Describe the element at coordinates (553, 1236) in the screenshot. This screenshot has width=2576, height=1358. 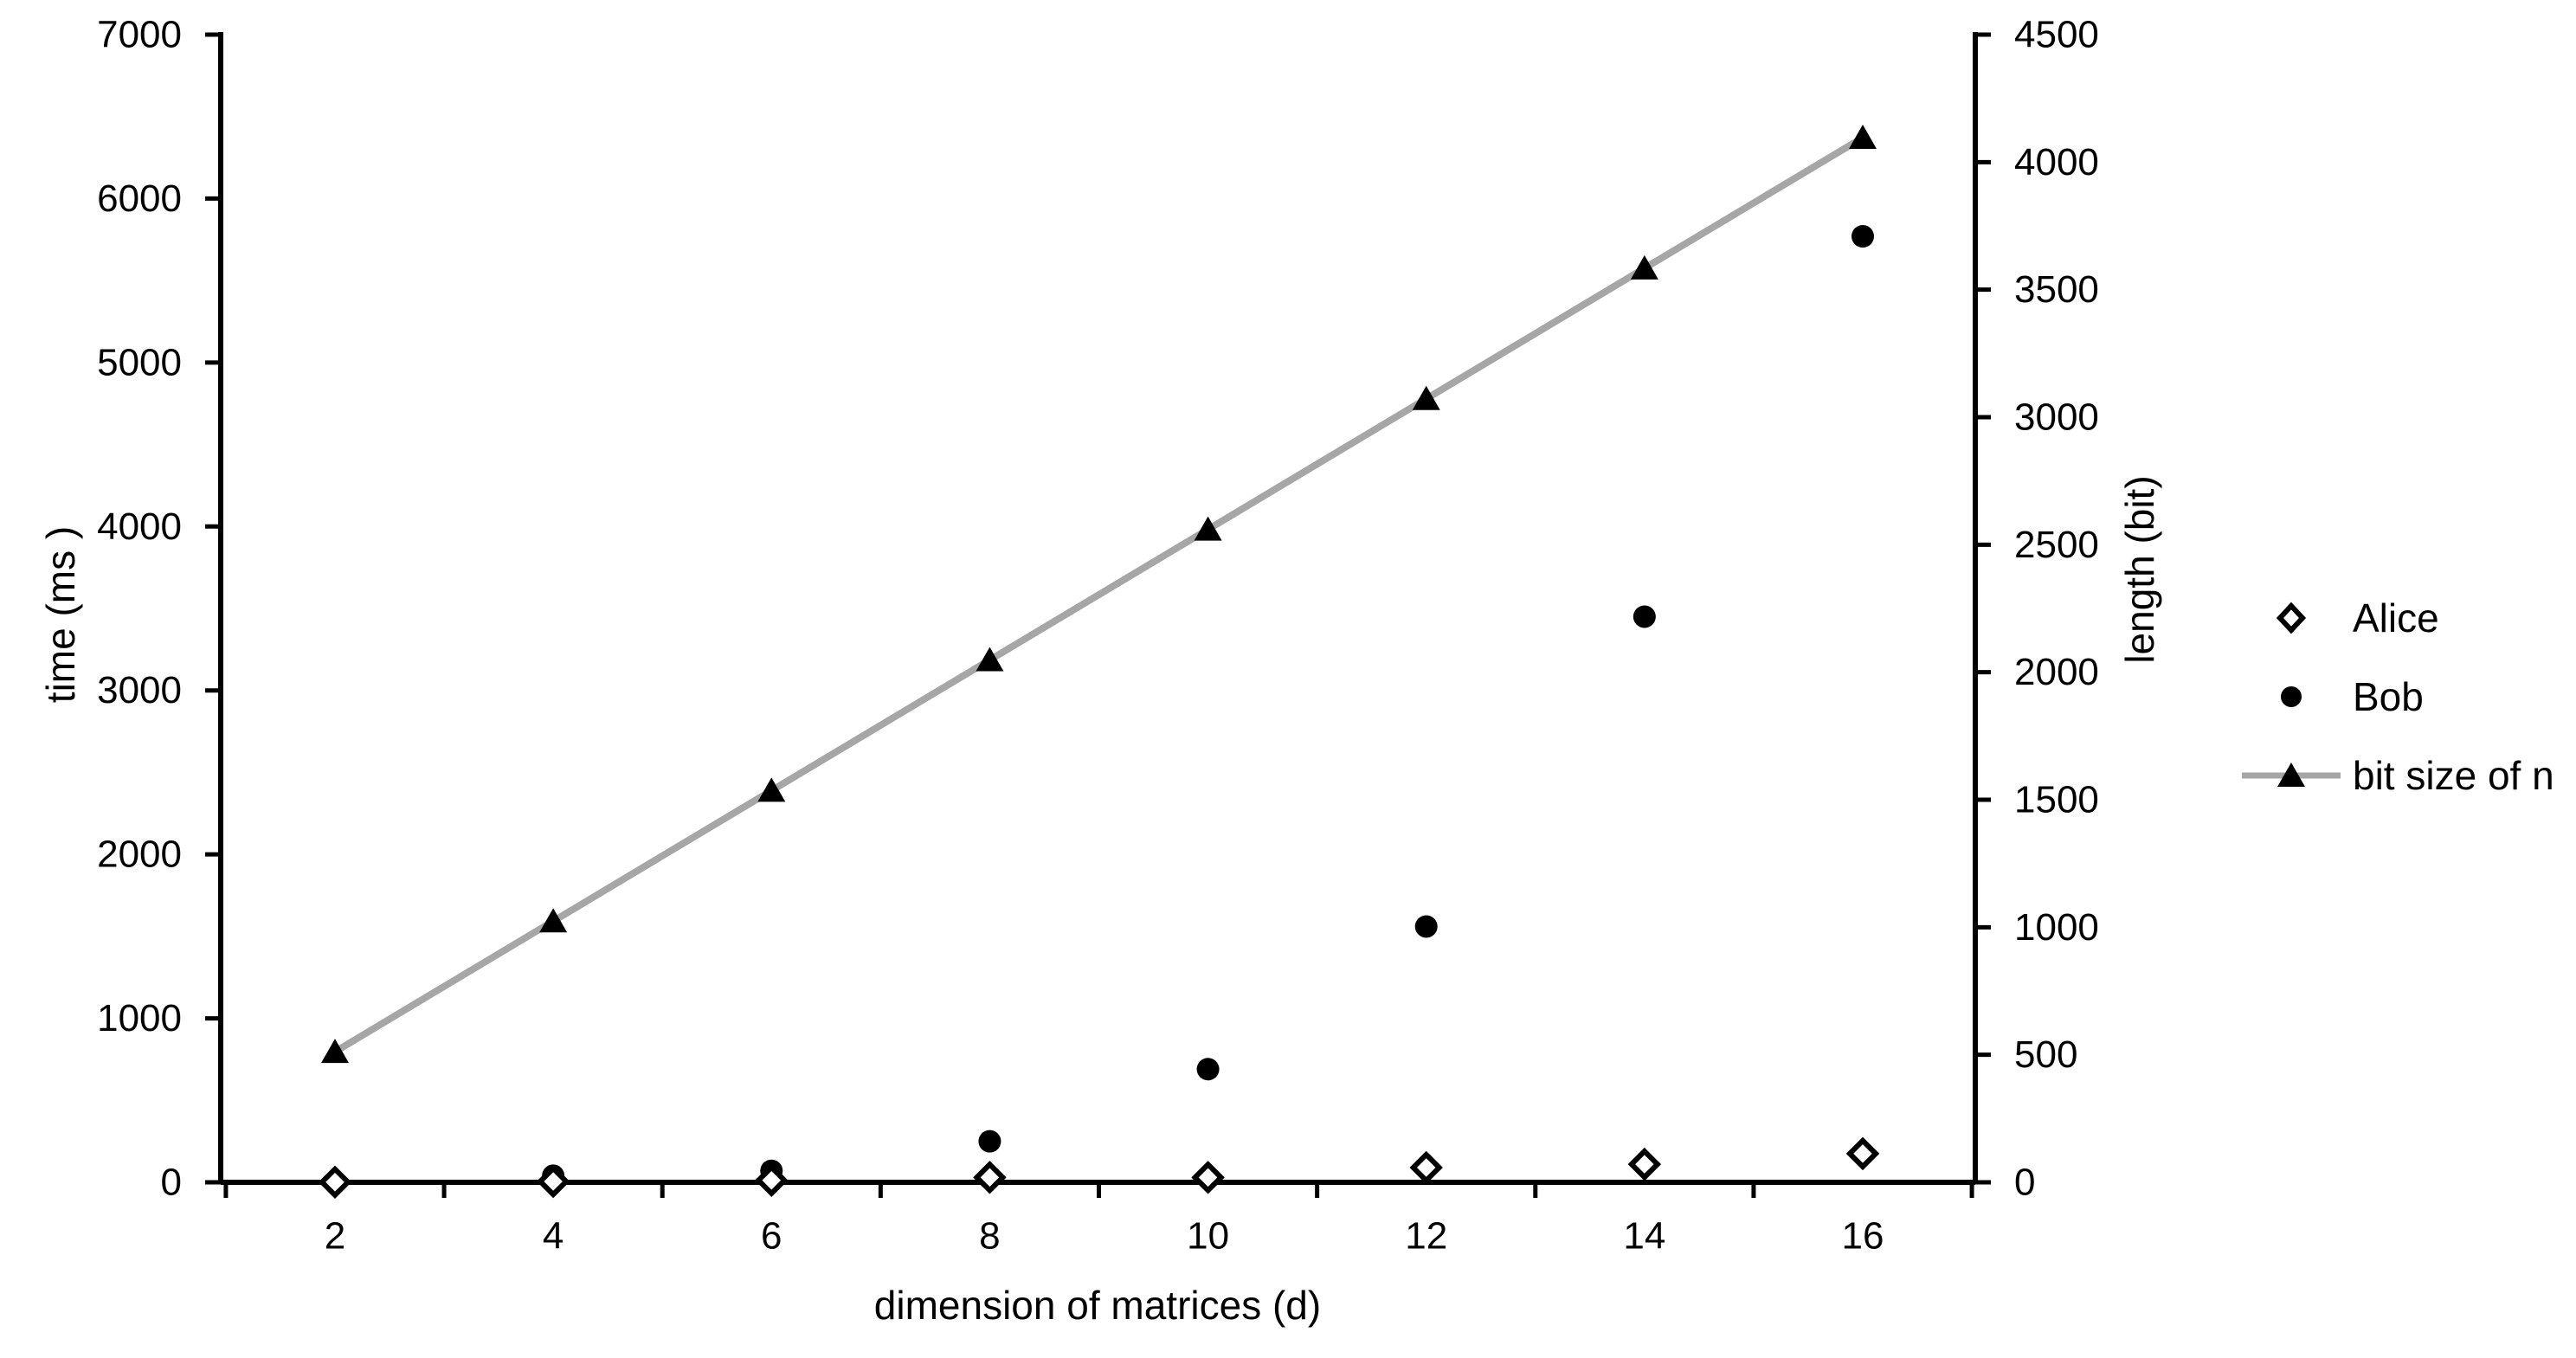
I see `x-axis-tick-label: 4` at that location.